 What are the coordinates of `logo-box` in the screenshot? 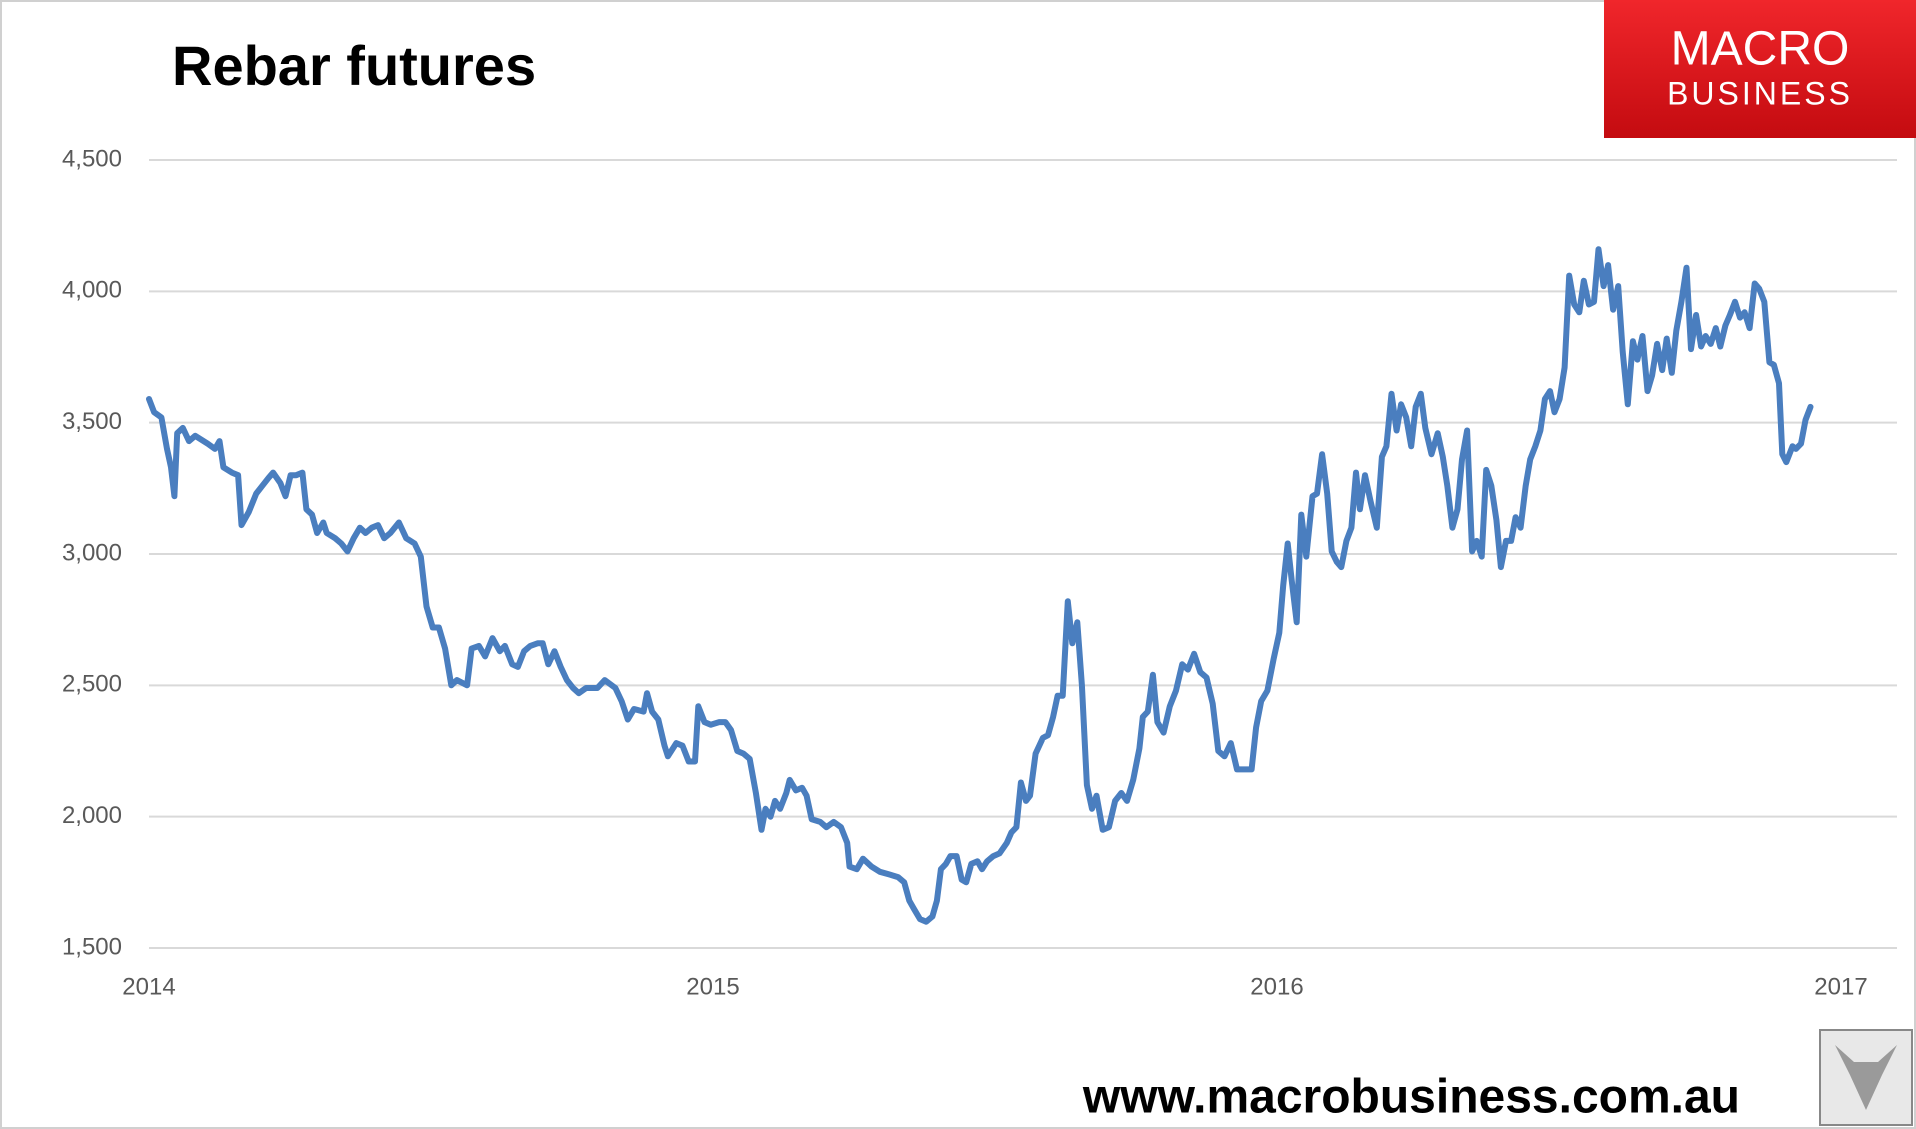 It's located at (1760, 69).